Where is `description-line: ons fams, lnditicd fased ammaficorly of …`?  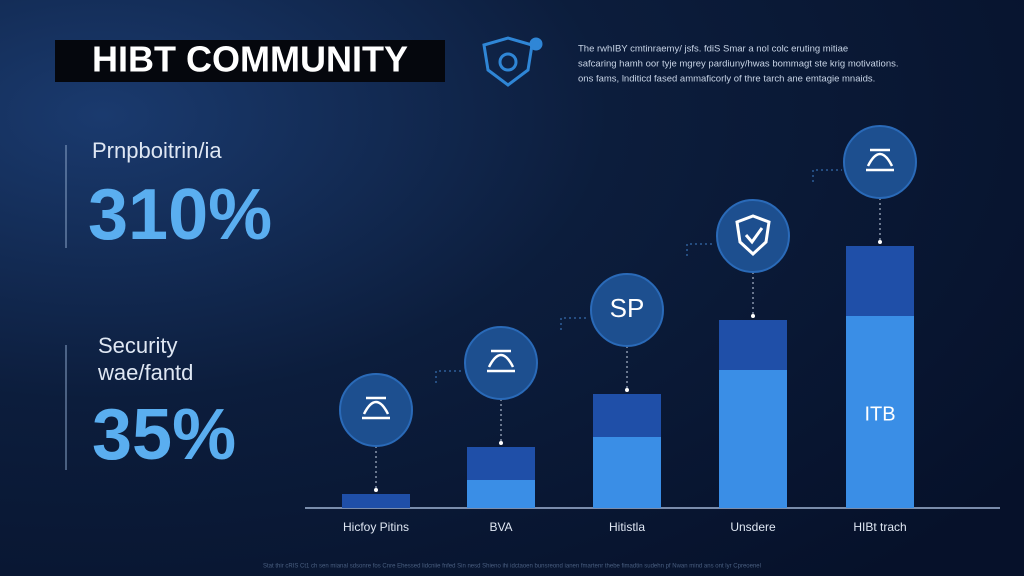
description-line: ons fams, lnditicd fased ammaficorly of … is located at coordinates (726, 79).